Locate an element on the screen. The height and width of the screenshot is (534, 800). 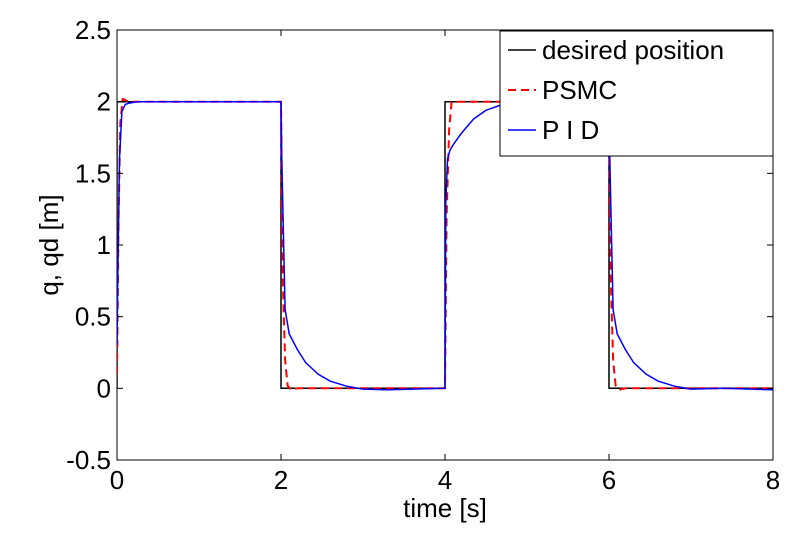
y-tick-label-1: 1 is located at coordinates (104, 245).